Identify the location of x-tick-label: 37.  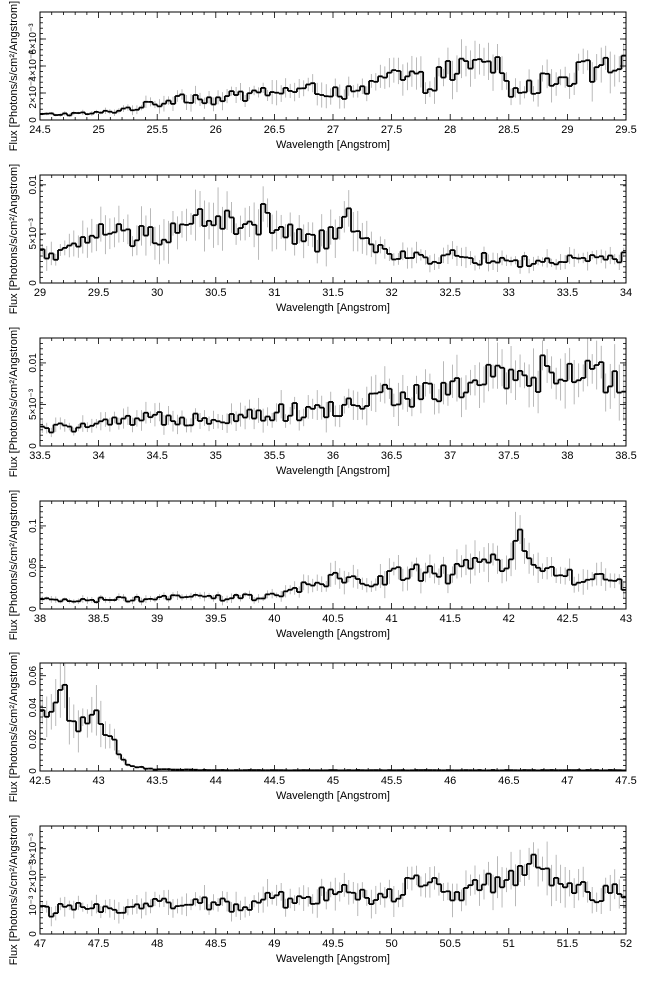
(450, 456).